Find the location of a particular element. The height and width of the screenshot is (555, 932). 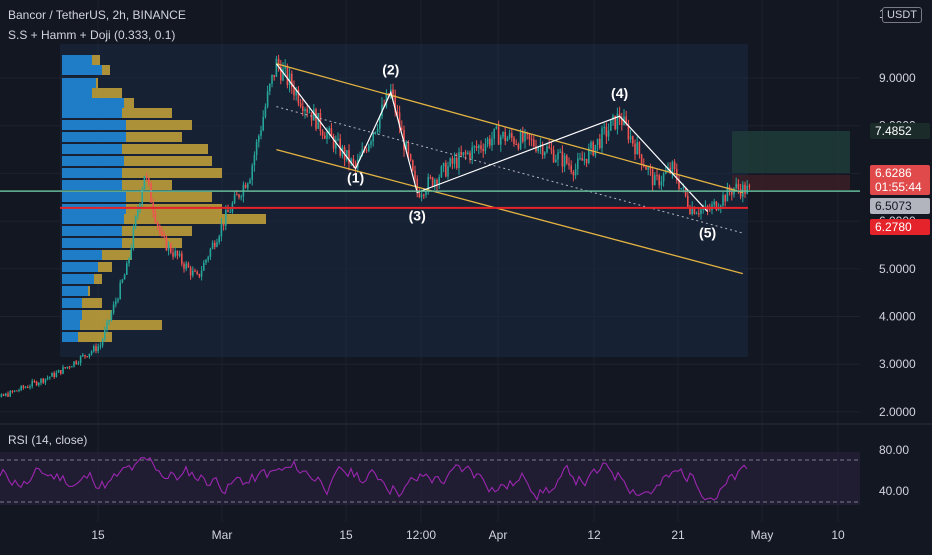

indicator-legend: S.S + Hamm + Doji (0.333, 0.1) is located at coordinates (92, 35).